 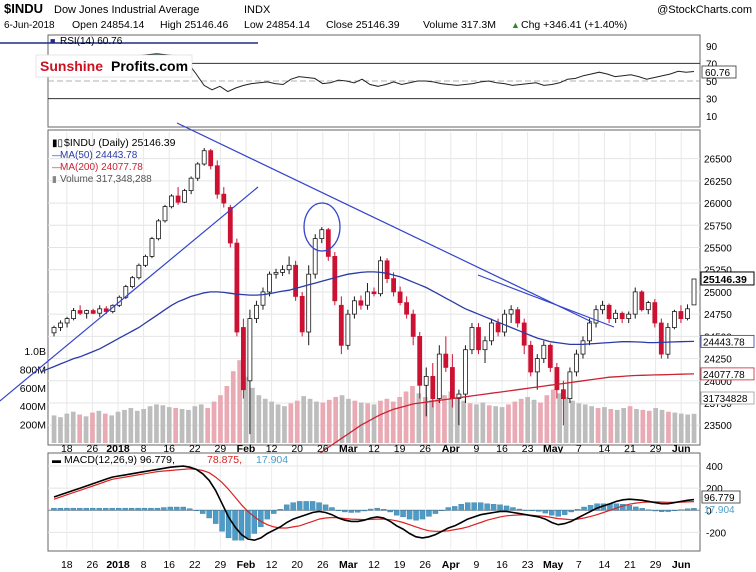 What do you see at coordinates (718, 204) in the screenshot?
I see `price-tick-label: 26000` at bounding box center [718, 204].